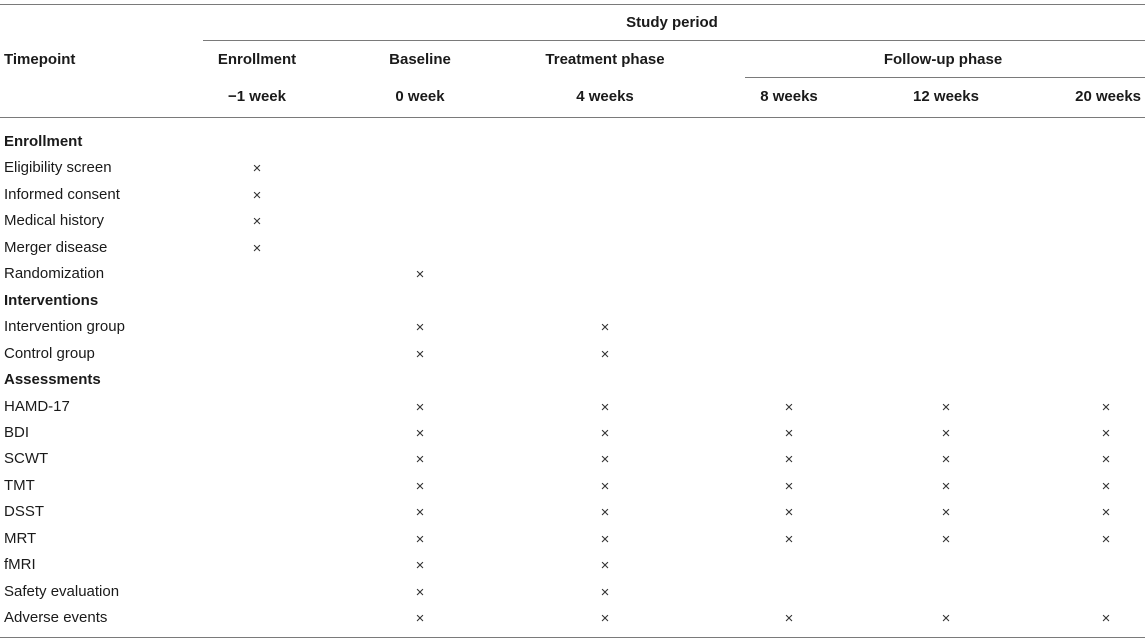 The image size is (1145, 643). Describe the element at coordinates (24, 512) in the screenshot. I see `row-label: DSST` at that location.